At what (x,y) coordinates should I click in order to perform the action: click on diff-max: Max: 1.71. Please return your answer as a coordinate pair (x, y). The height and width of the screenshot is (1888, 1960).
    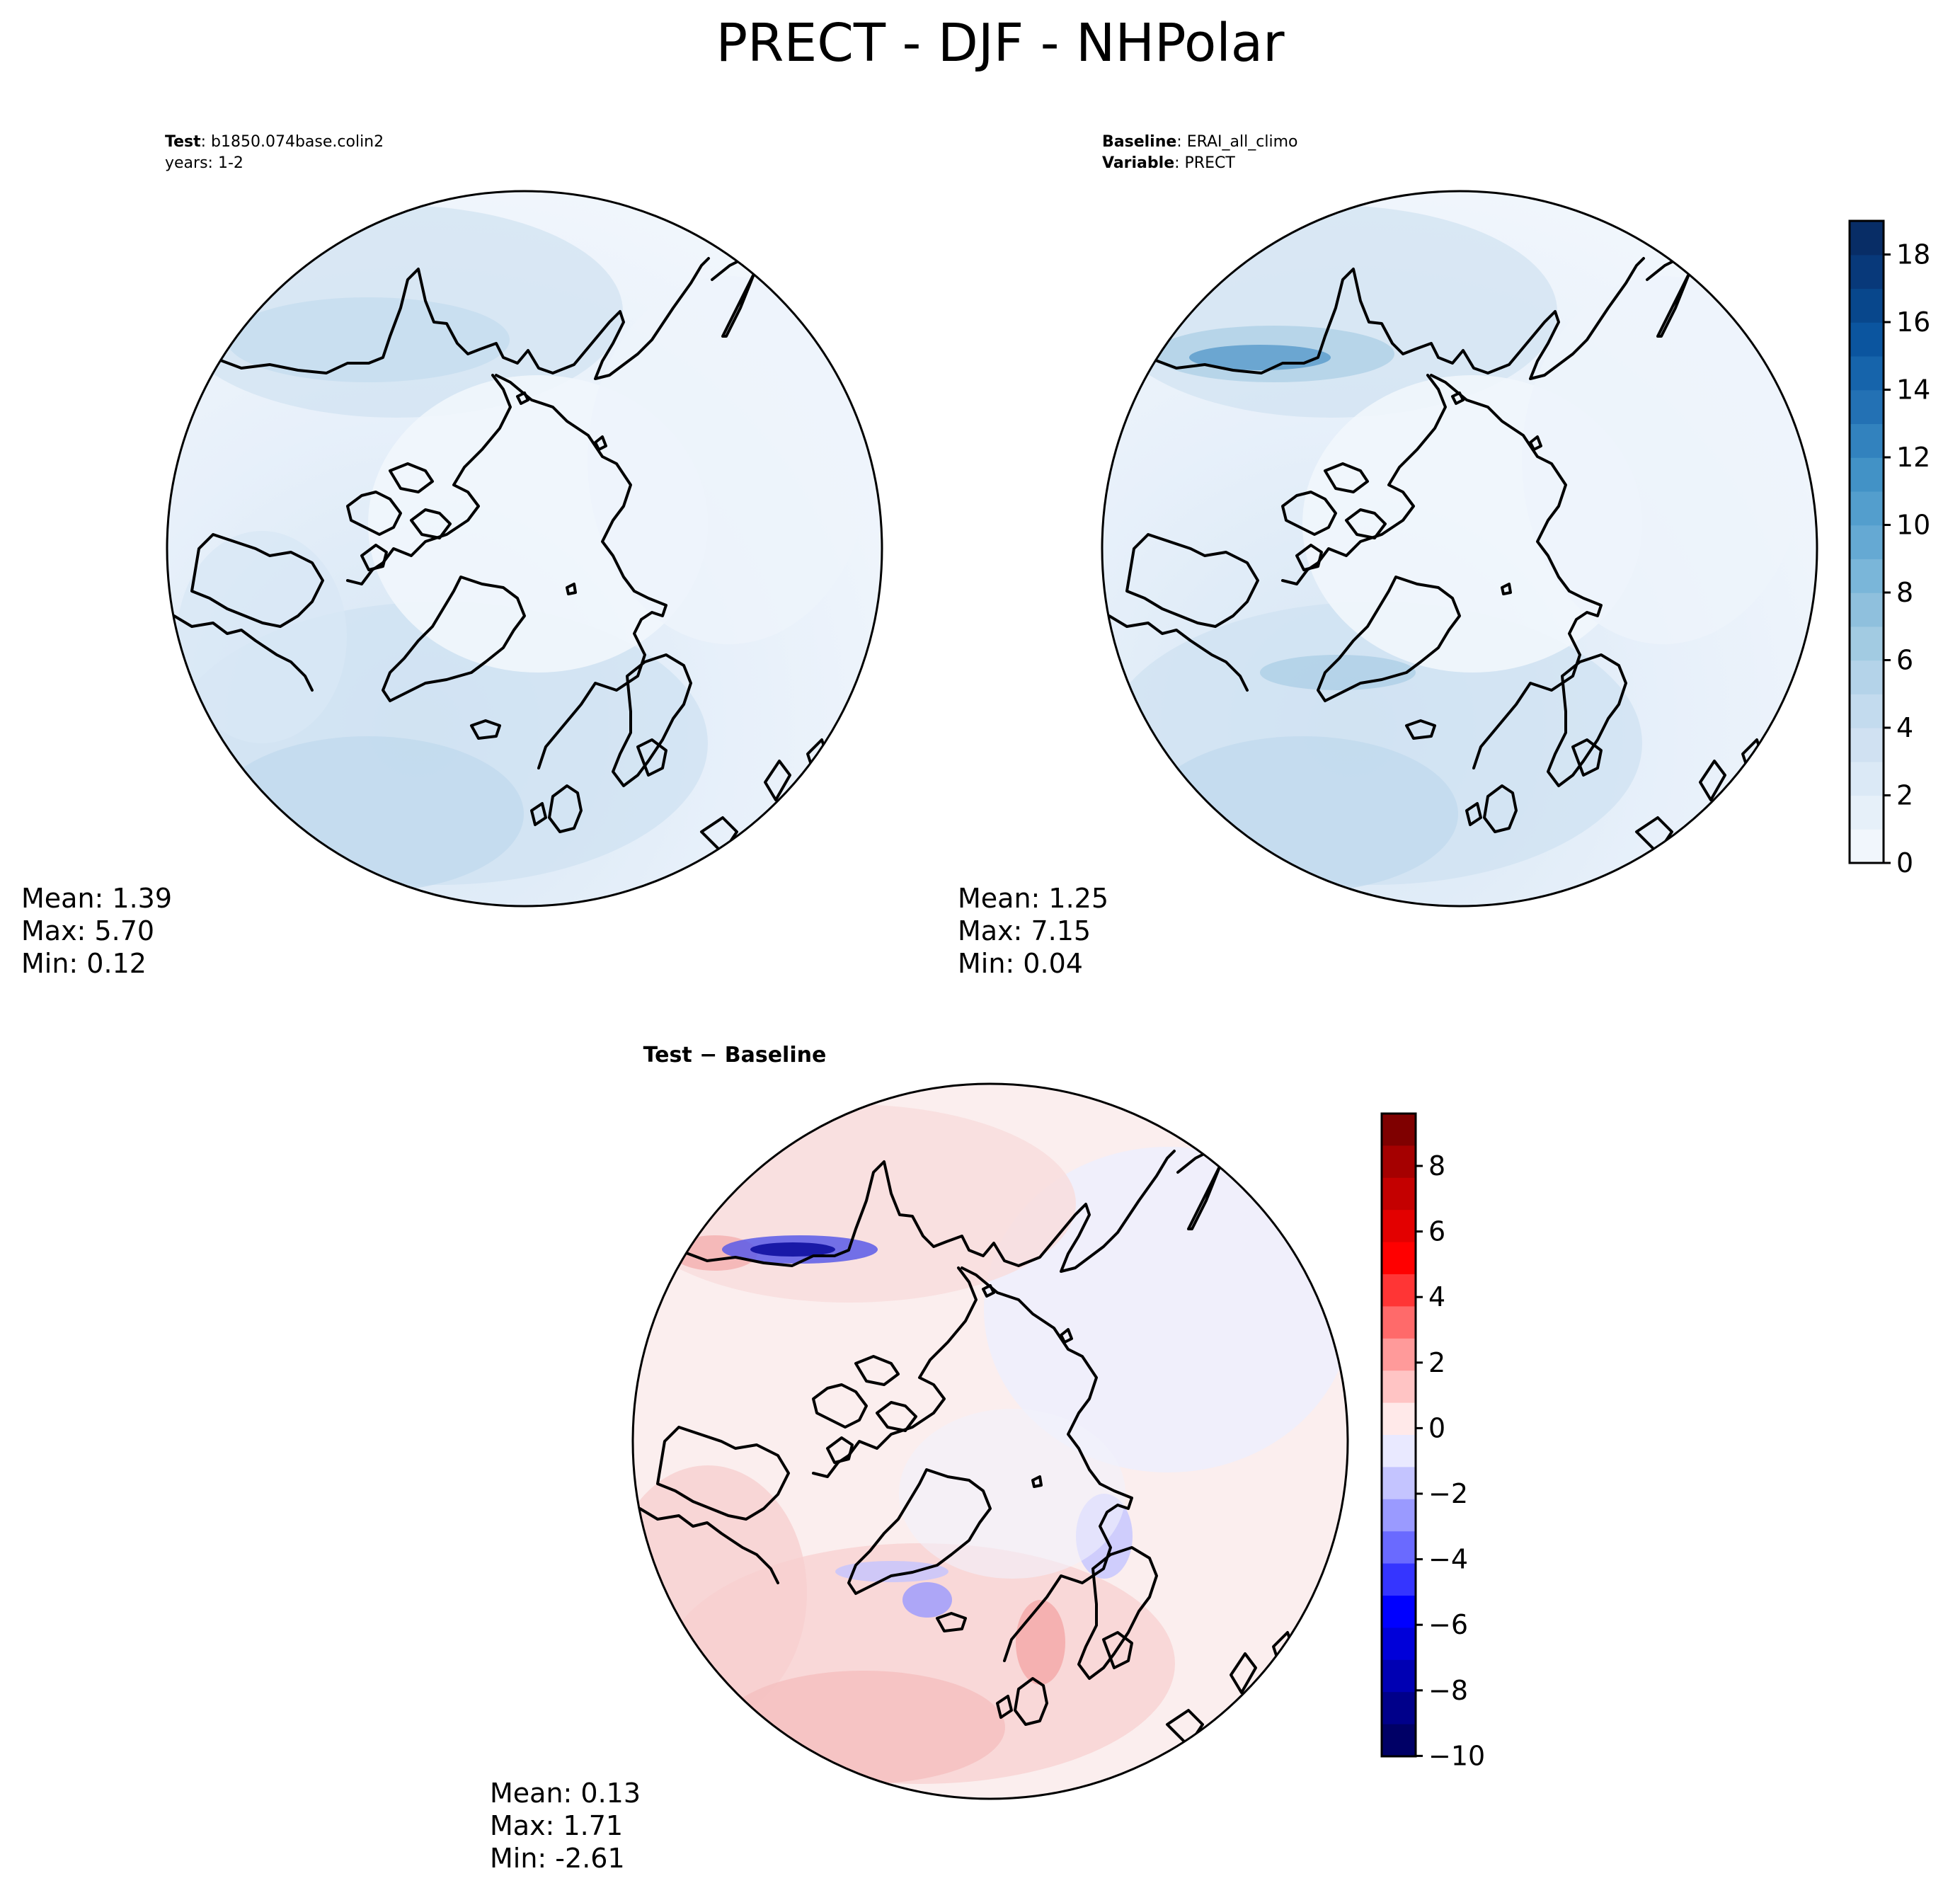
    Looking at the image, I should click on (556, 1825).